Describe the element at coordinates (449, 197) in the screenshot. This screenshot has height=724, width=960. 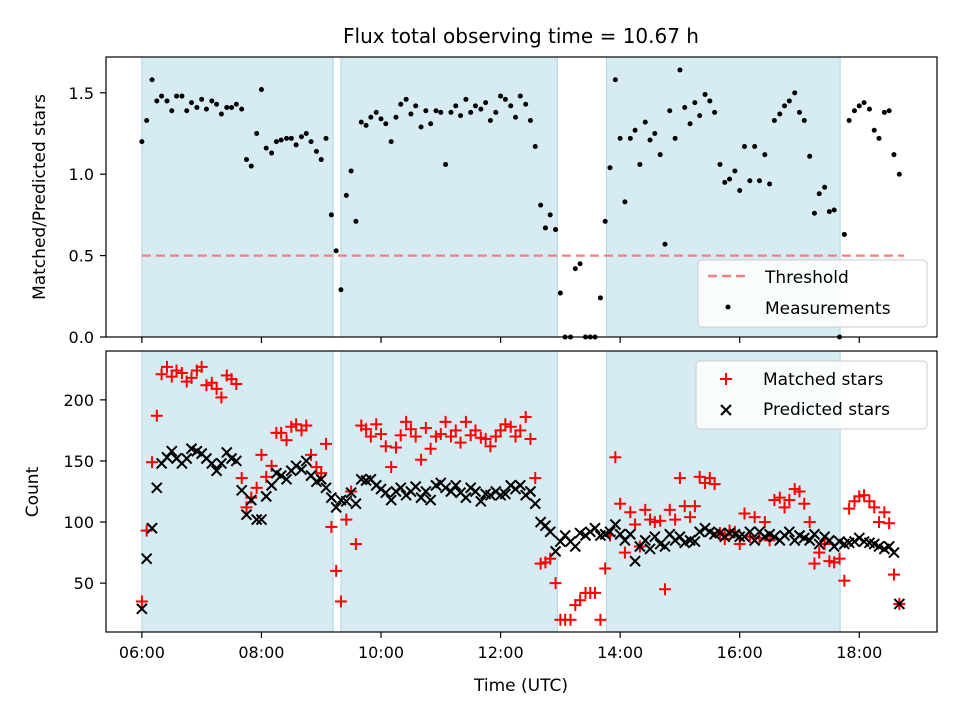
I see `observing-window-band` at that location.